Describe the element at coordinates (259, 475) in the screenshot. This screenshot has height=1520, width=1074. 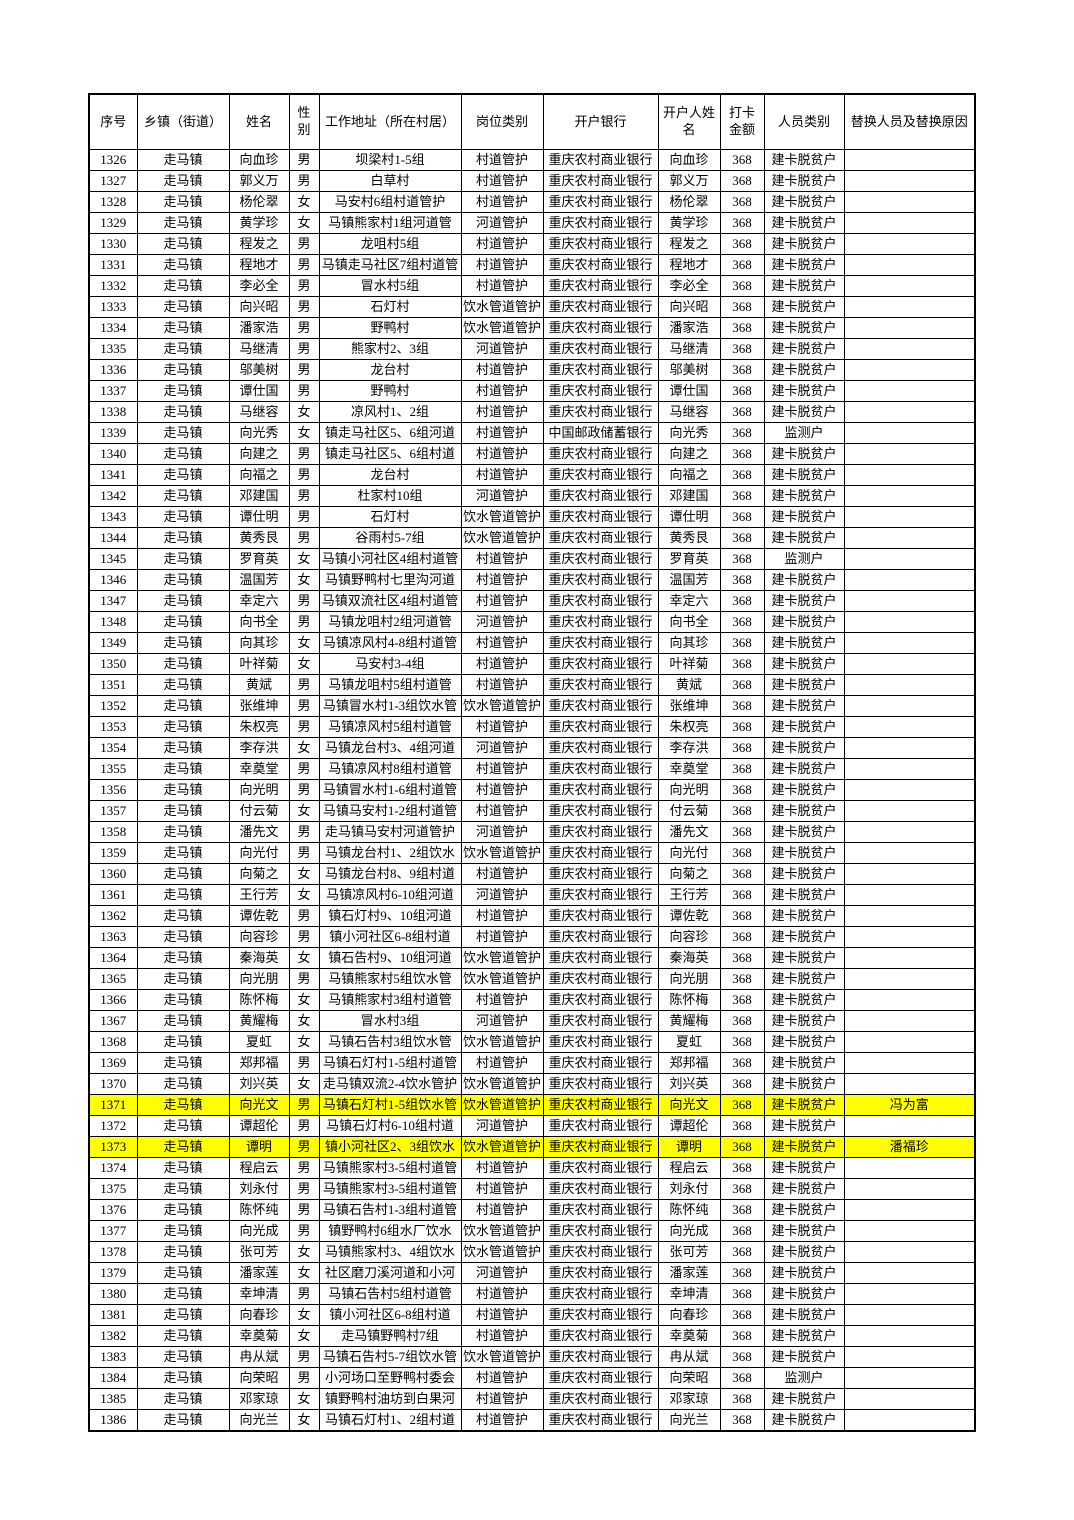
I see `cell-name: 向福之` at that location.